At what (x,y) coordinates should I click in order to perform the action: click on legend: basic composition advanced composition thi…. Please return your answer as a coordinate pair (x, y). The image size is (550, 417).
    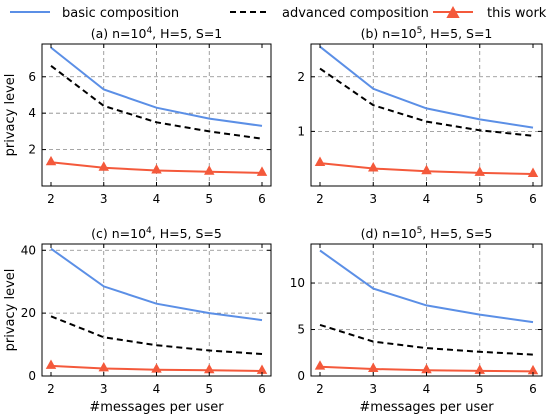
    Looking at the image, I should click on (278, 13).